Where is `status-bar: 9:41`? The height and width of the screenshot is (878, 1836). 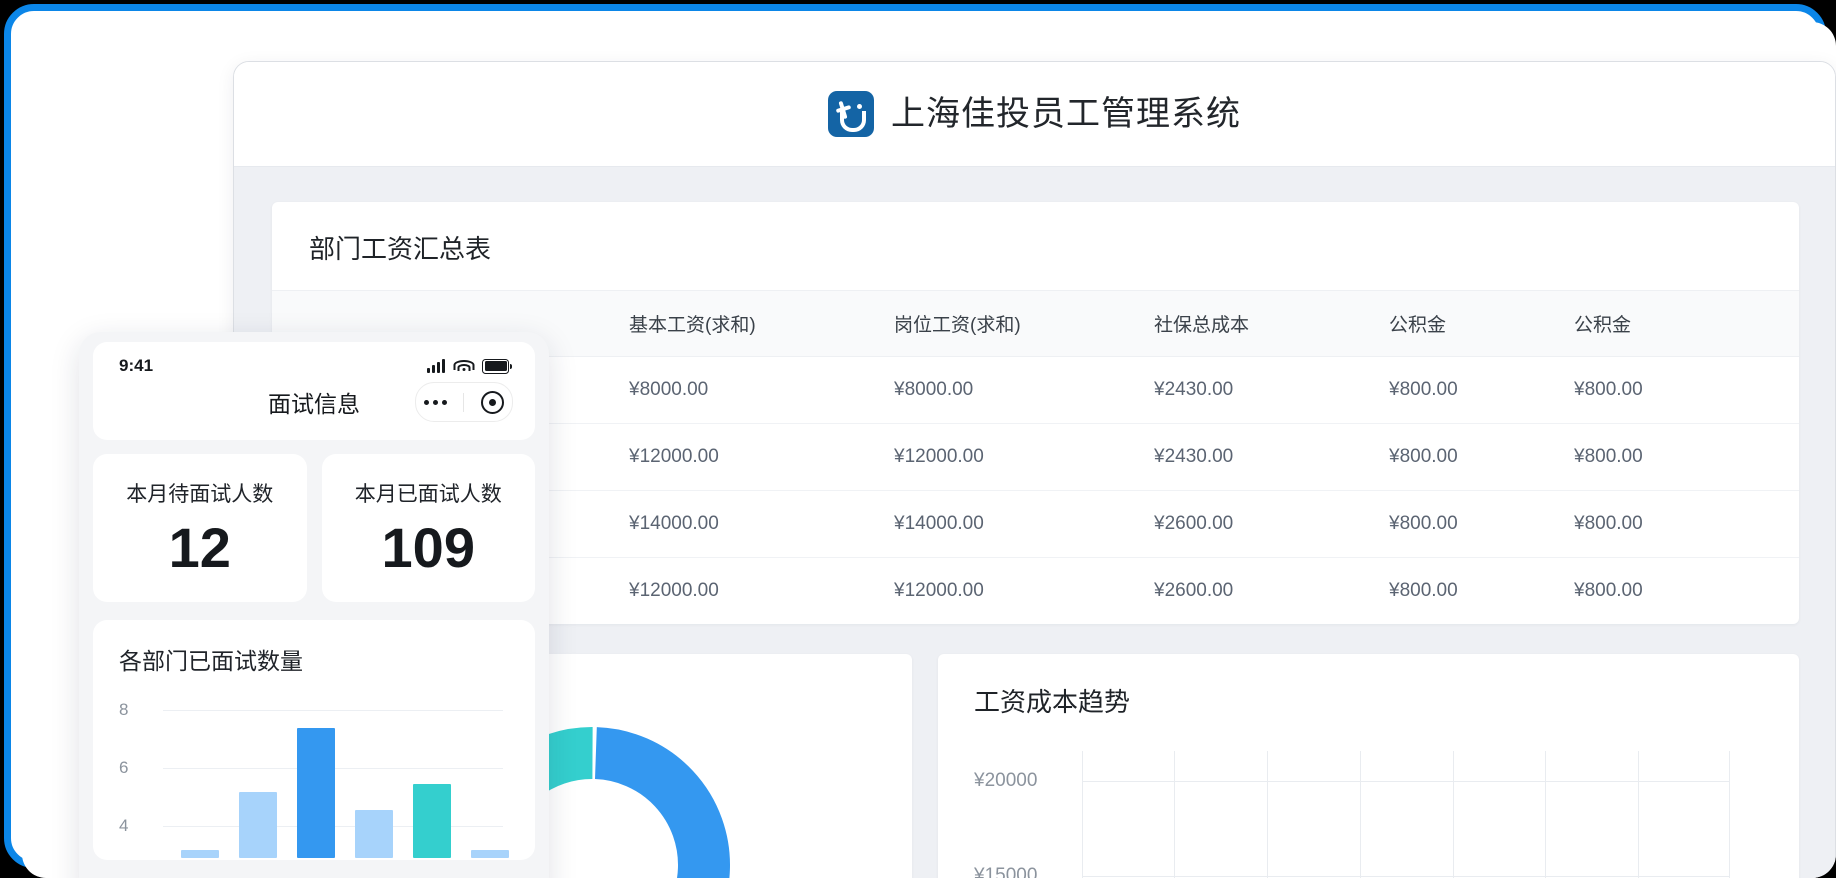 status-bar: 9:41 is located at coordinates (314, 359).